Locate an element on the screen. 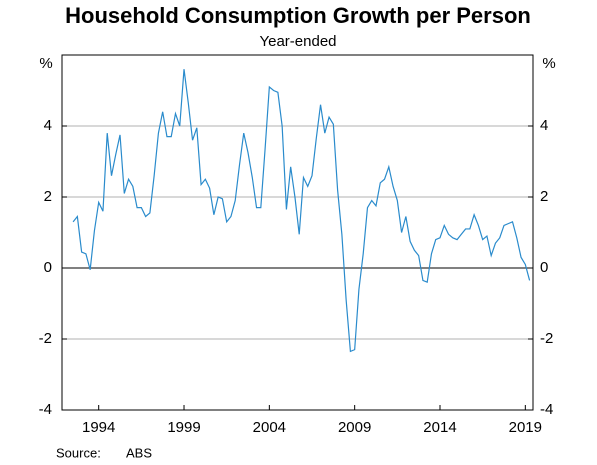 Image resolution: width=597 pixels, height=465 pixels. y-tick-label-left: -2 is located at coordinates (45, 338).